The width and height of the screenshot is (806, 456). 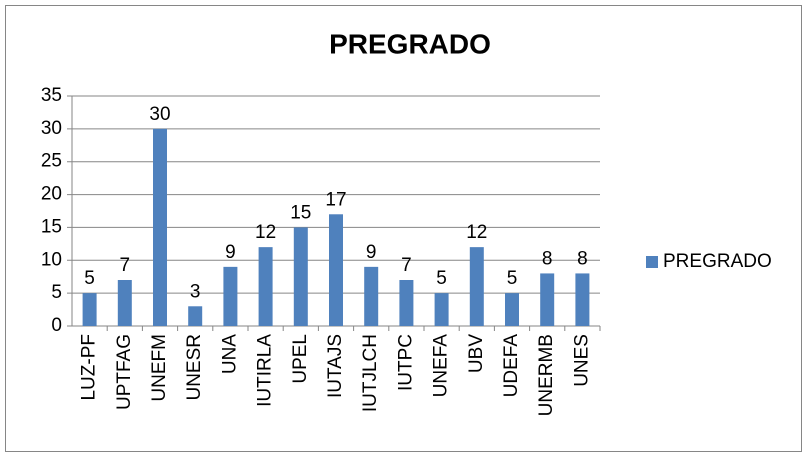 I want to click on y-tick-label: 25, so click(x=51, y=161).